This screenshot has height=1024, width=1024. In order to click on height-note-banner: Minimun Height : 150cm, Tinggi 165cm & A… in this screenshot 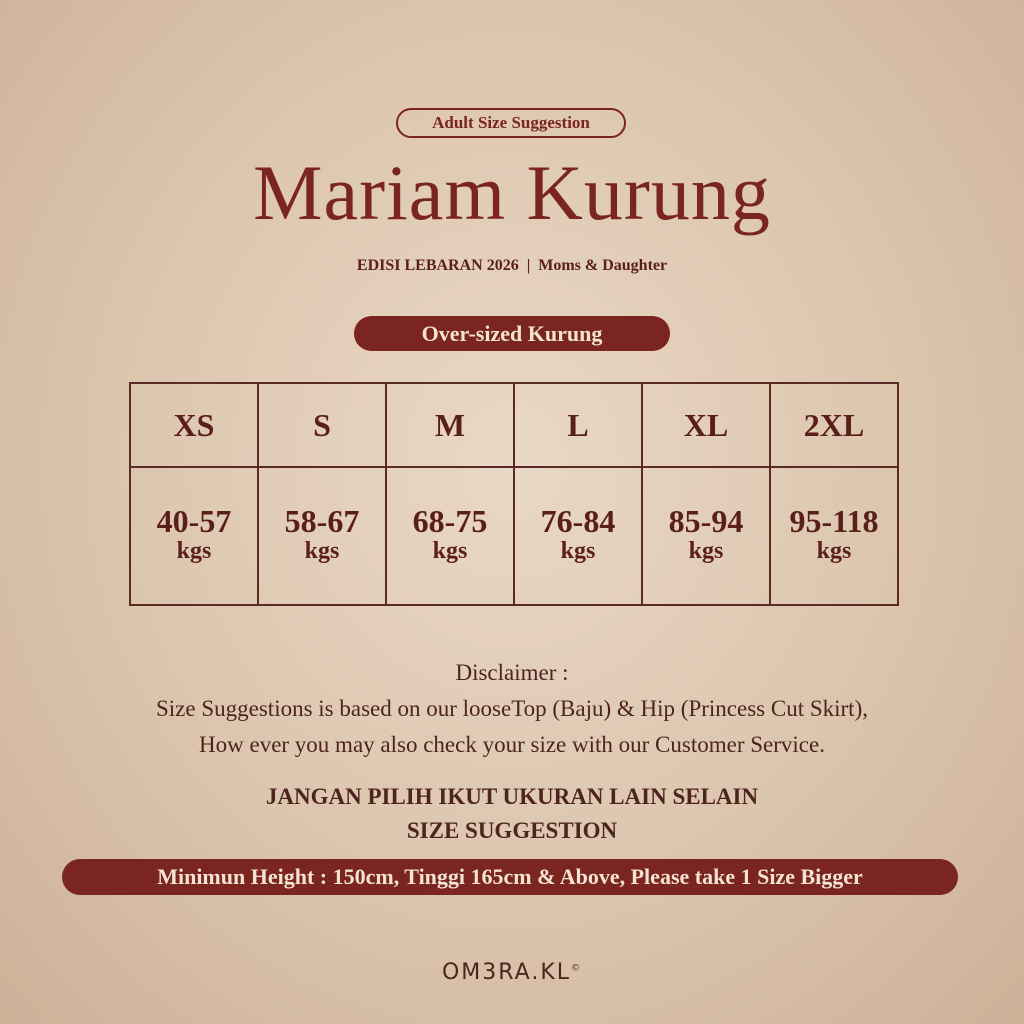, I will do `click(510, 877)`.